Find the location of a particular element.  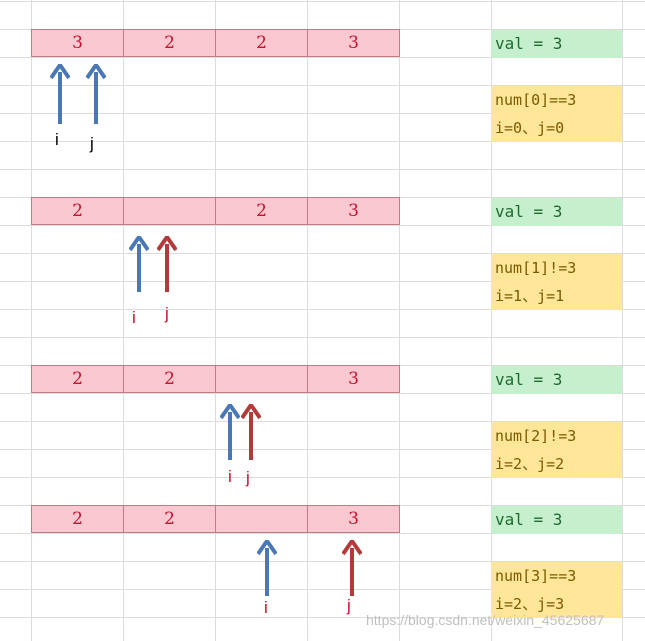

info-line: num[3]==3 is located at coordinates (536, 576).